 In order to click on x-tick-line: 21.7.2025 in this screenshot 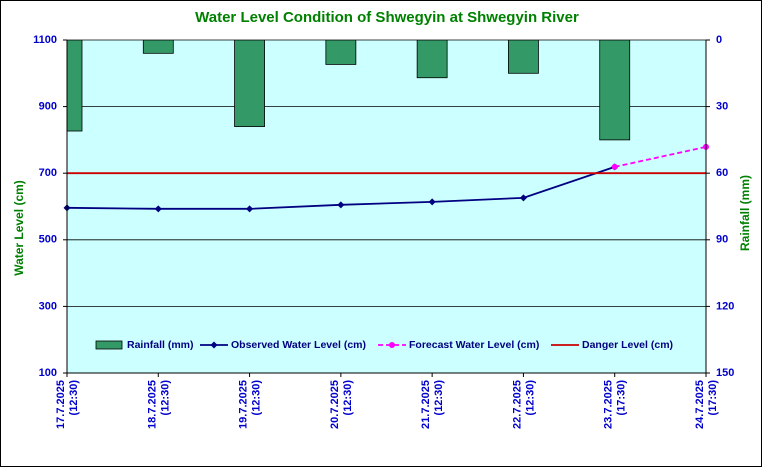, I will do `click(426, 404)`.